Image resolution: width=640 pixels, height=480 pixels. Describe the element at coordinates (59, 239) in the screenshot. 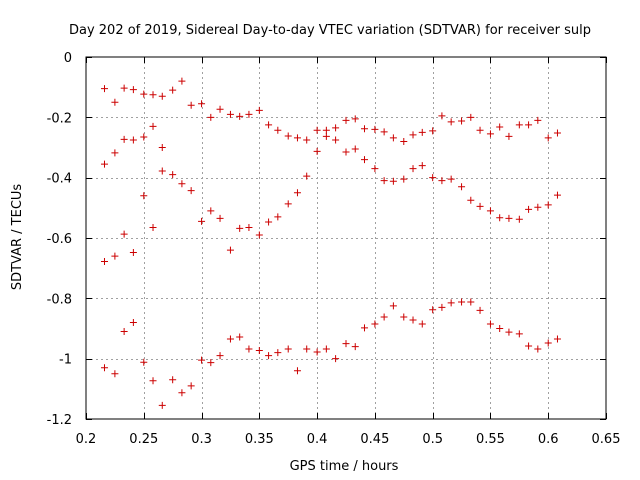

I see `y-tick-labels: 0 -0.2 -0.4 -0.6 -0.8 -1 -1.2` at that location.